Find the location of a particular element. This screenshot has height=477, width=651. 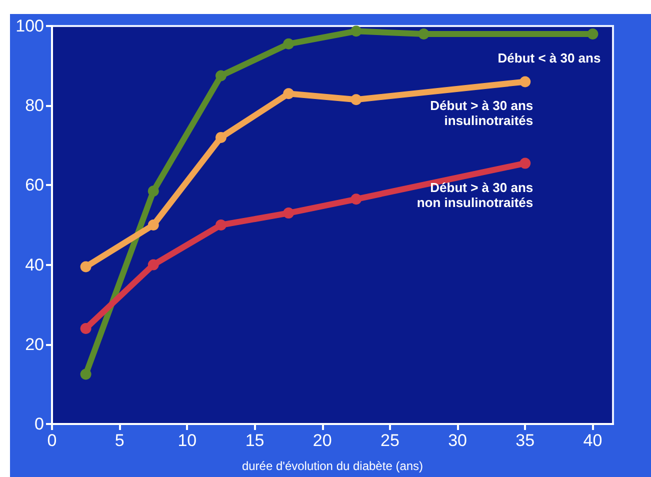

y-tick-label: 60 is located at coordinates (34, 185).